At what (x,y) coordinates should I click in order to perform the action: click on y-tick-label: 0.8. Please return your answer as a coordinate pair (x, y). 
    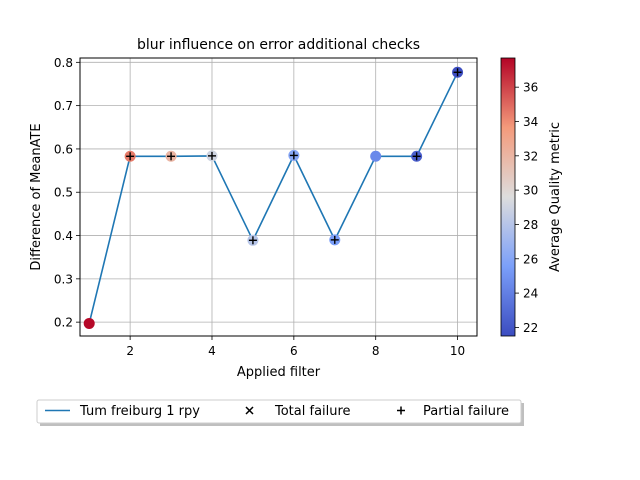
    Looking at the image, I should click on (63, 63).